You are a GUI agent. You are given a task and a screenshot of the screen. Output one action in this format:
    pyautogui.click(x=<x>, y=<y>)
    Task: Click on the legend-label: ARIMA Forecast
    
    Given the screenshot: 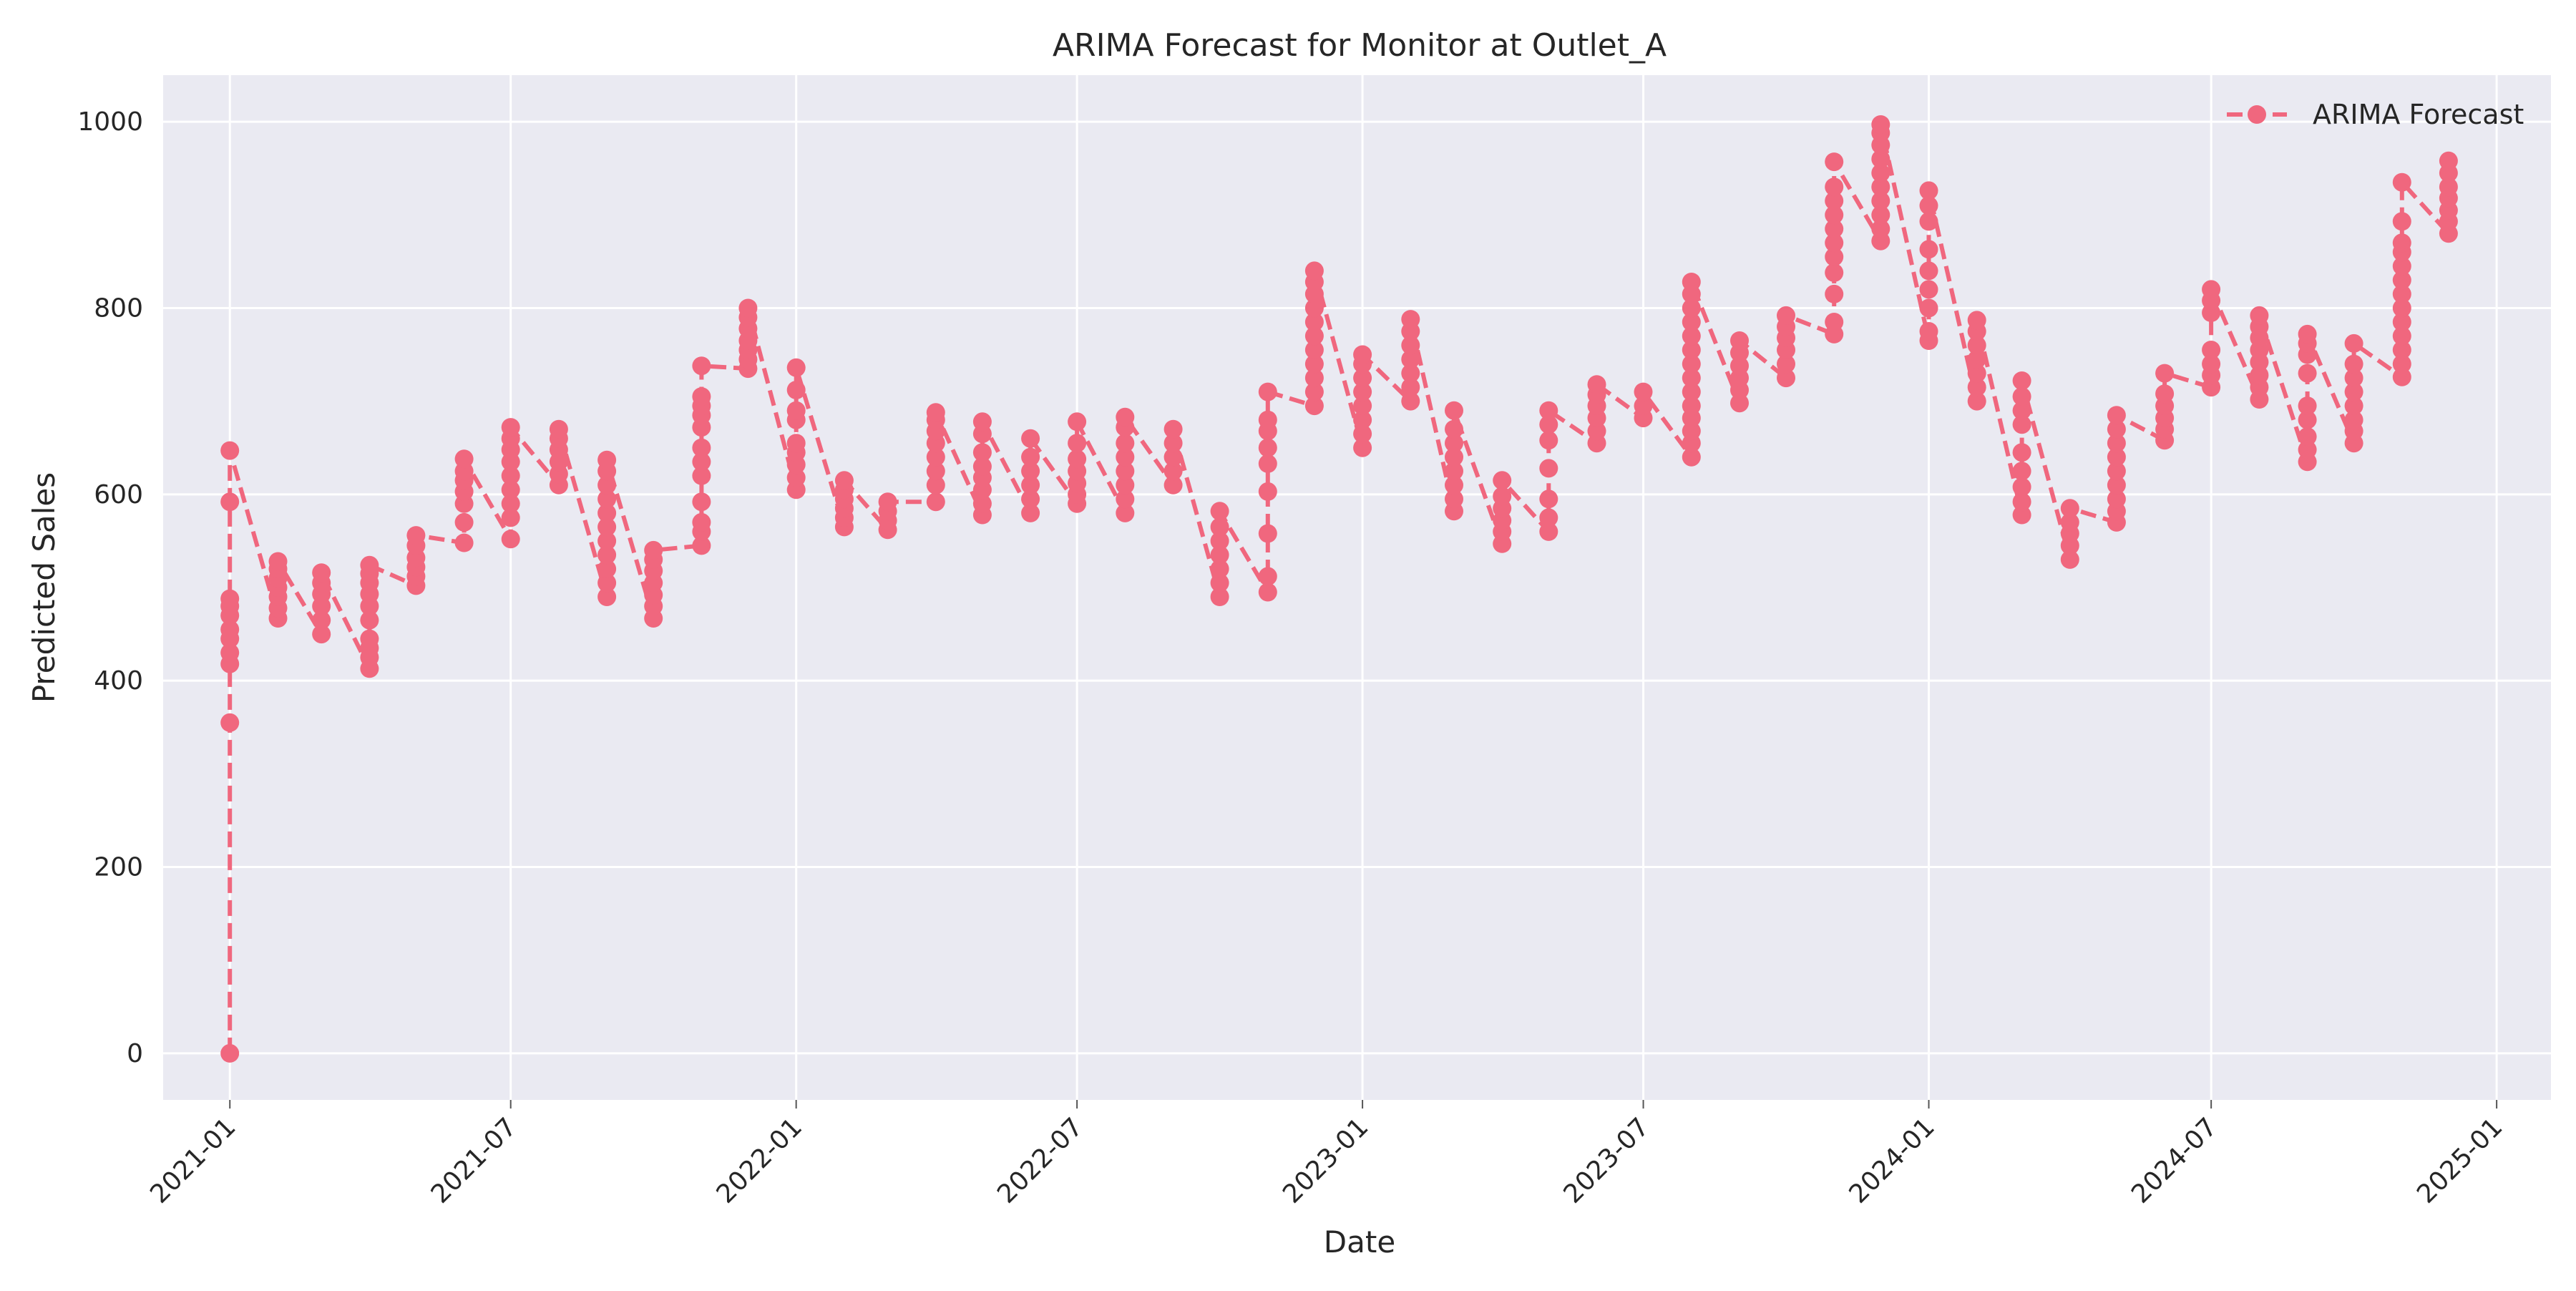 What is the action you would take?
    pyautogui.click(x=2418, y=114)
    